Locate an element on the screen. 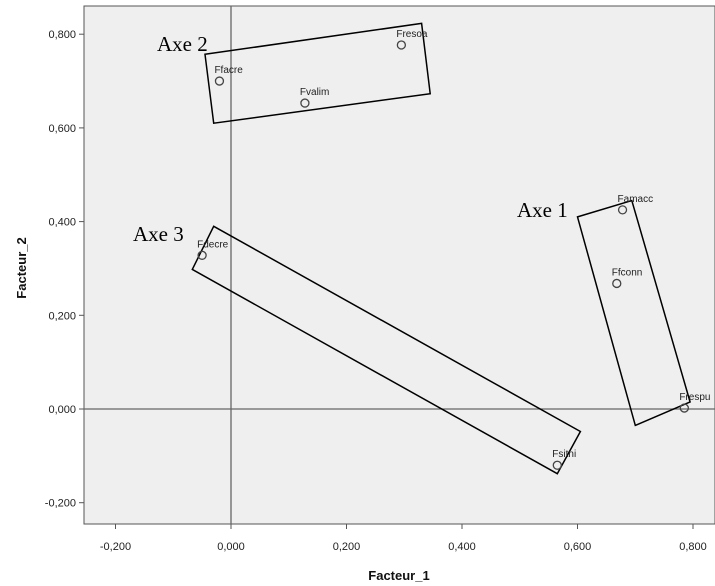 Image resolution: width=715 pixels, height=586 pixels. point-label: Fvalim is located at coordinates (314, 92).